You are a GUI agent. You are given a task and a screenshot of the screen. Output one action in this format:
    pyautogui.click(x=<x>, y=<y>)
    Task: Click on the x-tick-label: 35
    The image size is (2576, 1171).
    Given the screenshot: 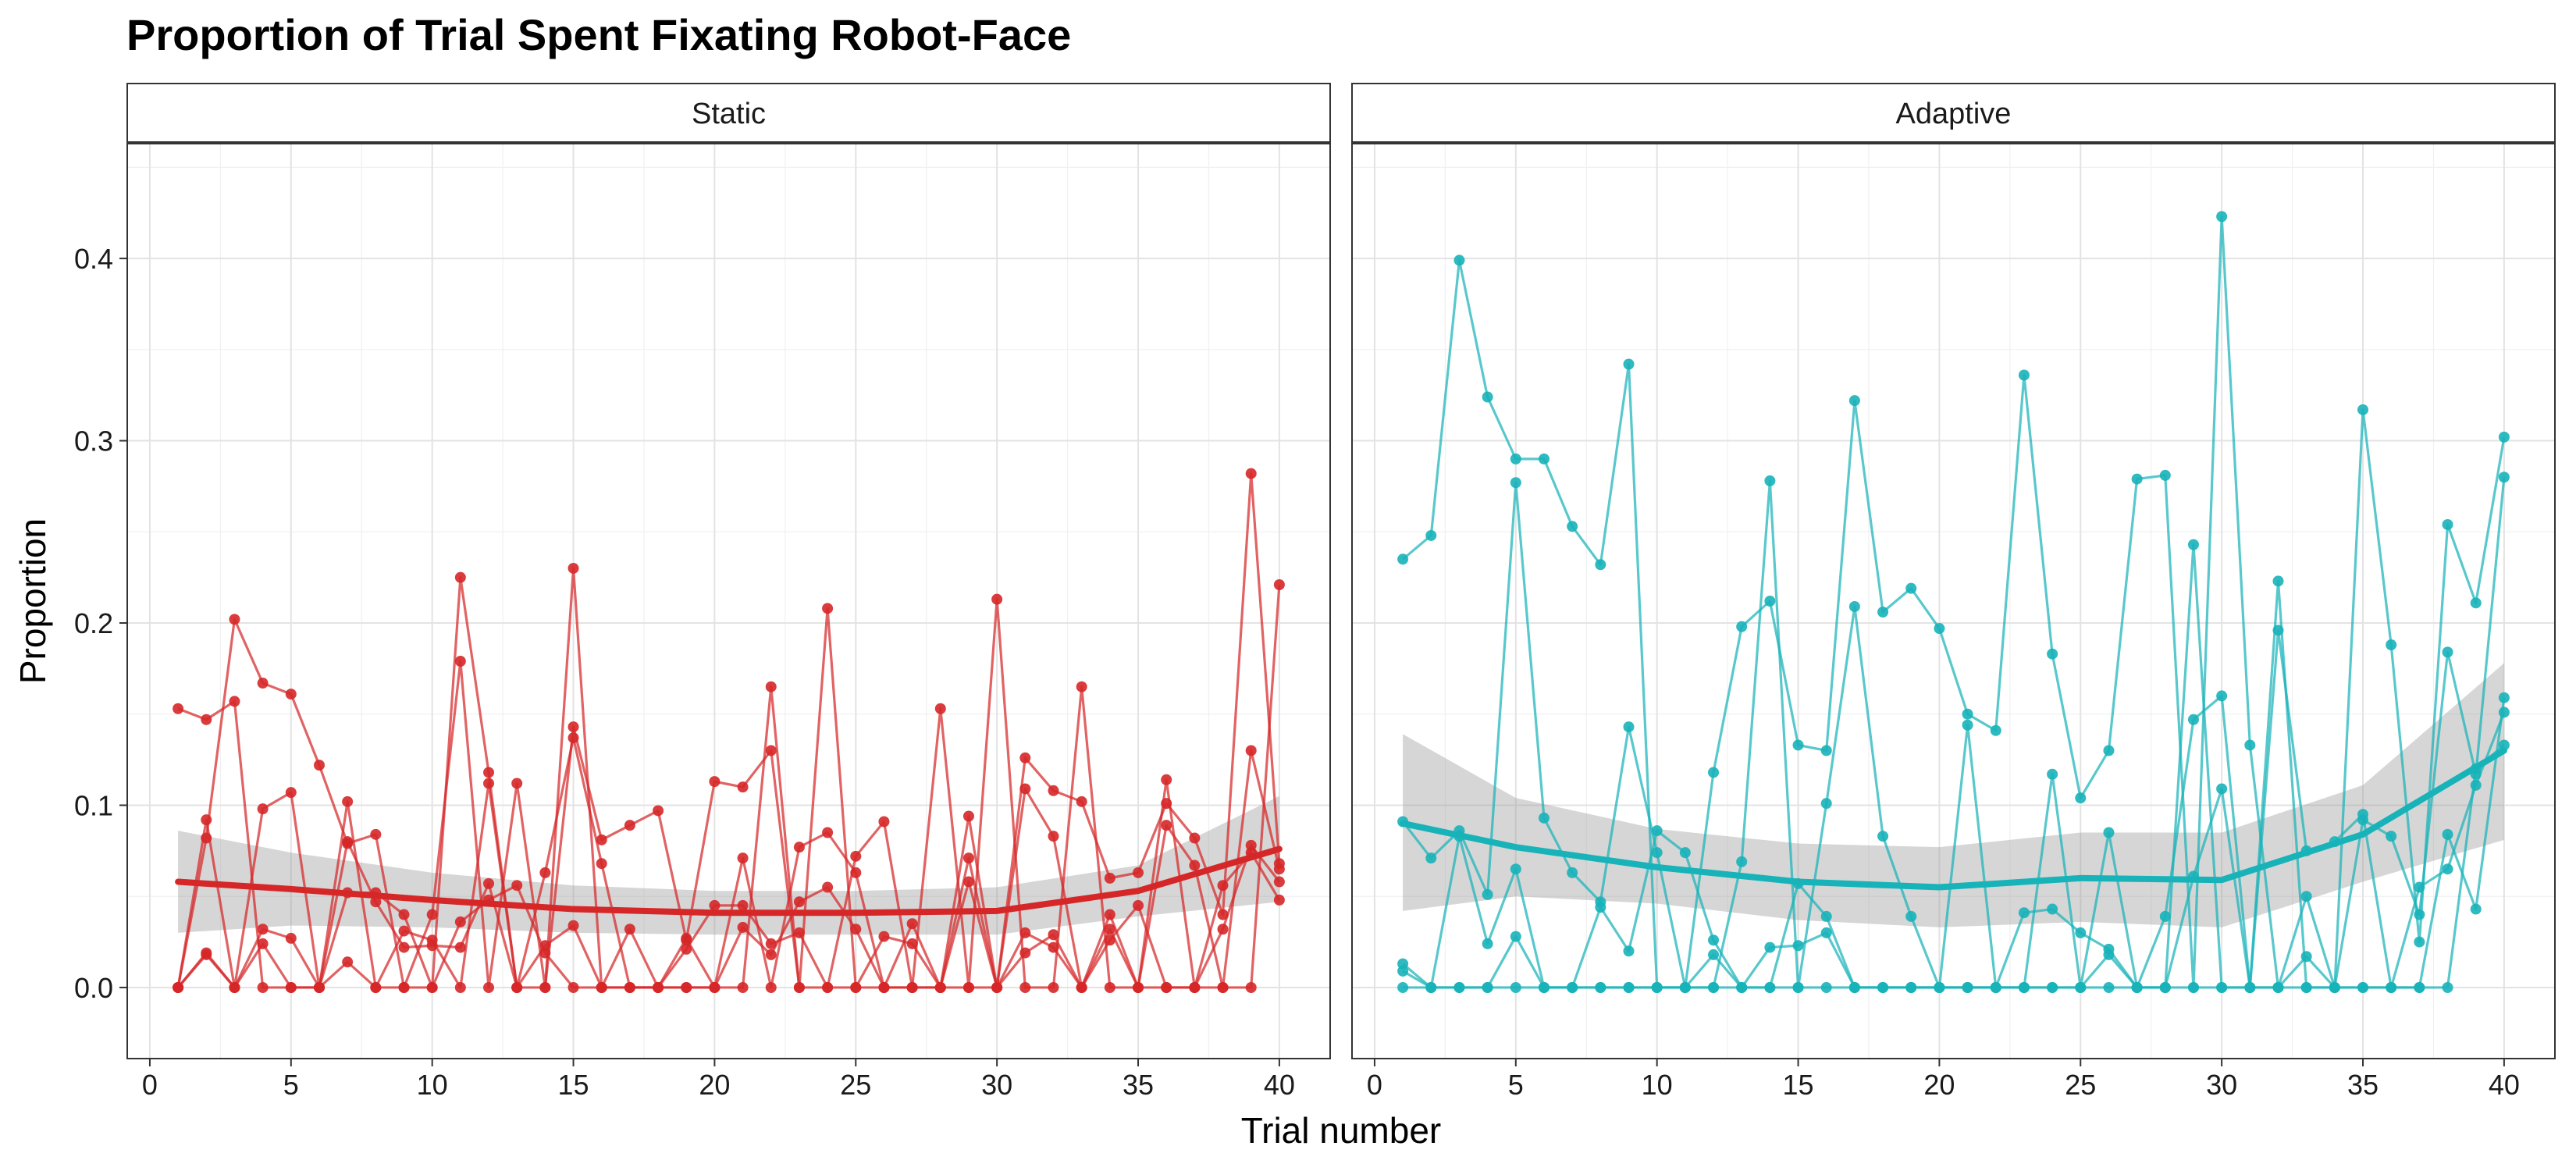 What is the action you would take?
    pyautogui.click(x=2363, y=1085)
    